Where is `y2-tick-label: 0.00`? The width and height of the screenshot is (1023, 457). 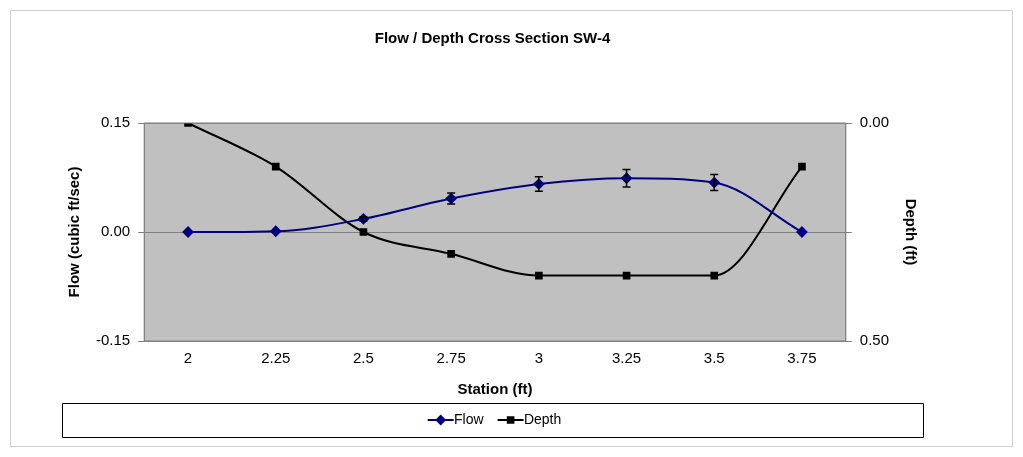
y2-tick-label: 0.00 is located at coordinates (874, 122).